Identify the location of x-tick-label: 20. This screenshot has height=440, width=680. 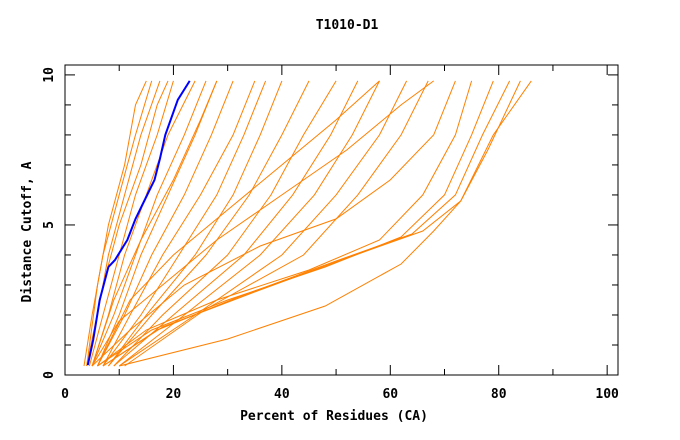
(174, 394).